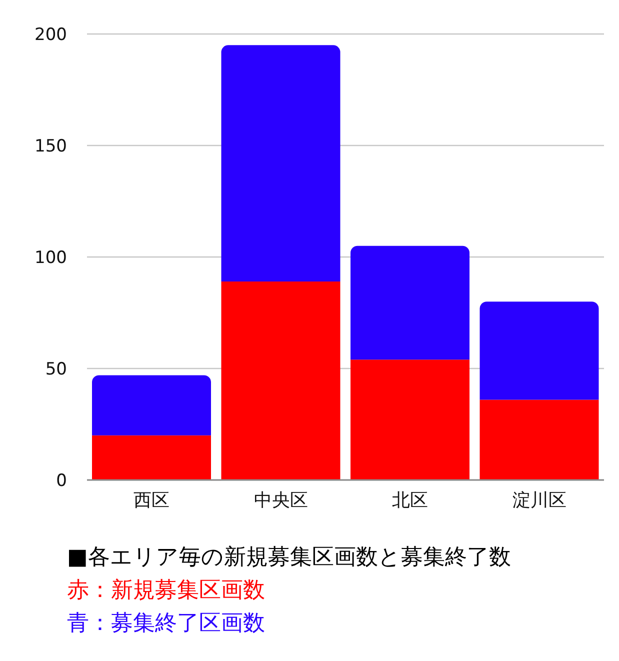  What do you see at coordinates (56, 370) in the screenshot?
I see `y-tick-label: 50` at bounding box center [56, 370].